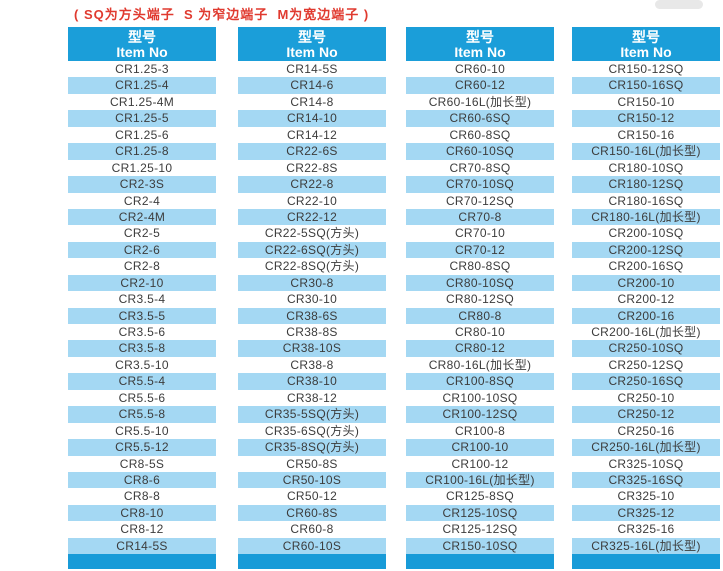  I want to click on item-cell: CR80-10SQ, so click(480, 283).